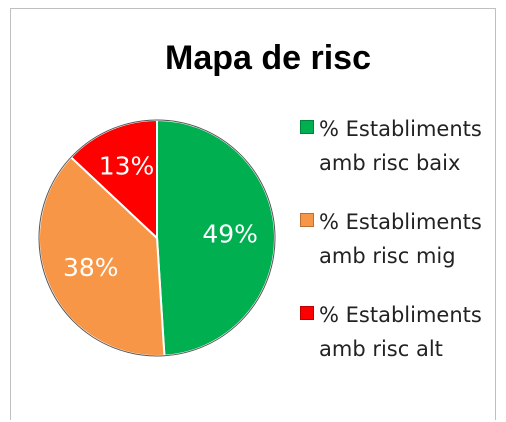  What do you see at coordinates (230, 234) in the screenshot?
I see `pie-label: 49%` at bounding box center [230, 234].